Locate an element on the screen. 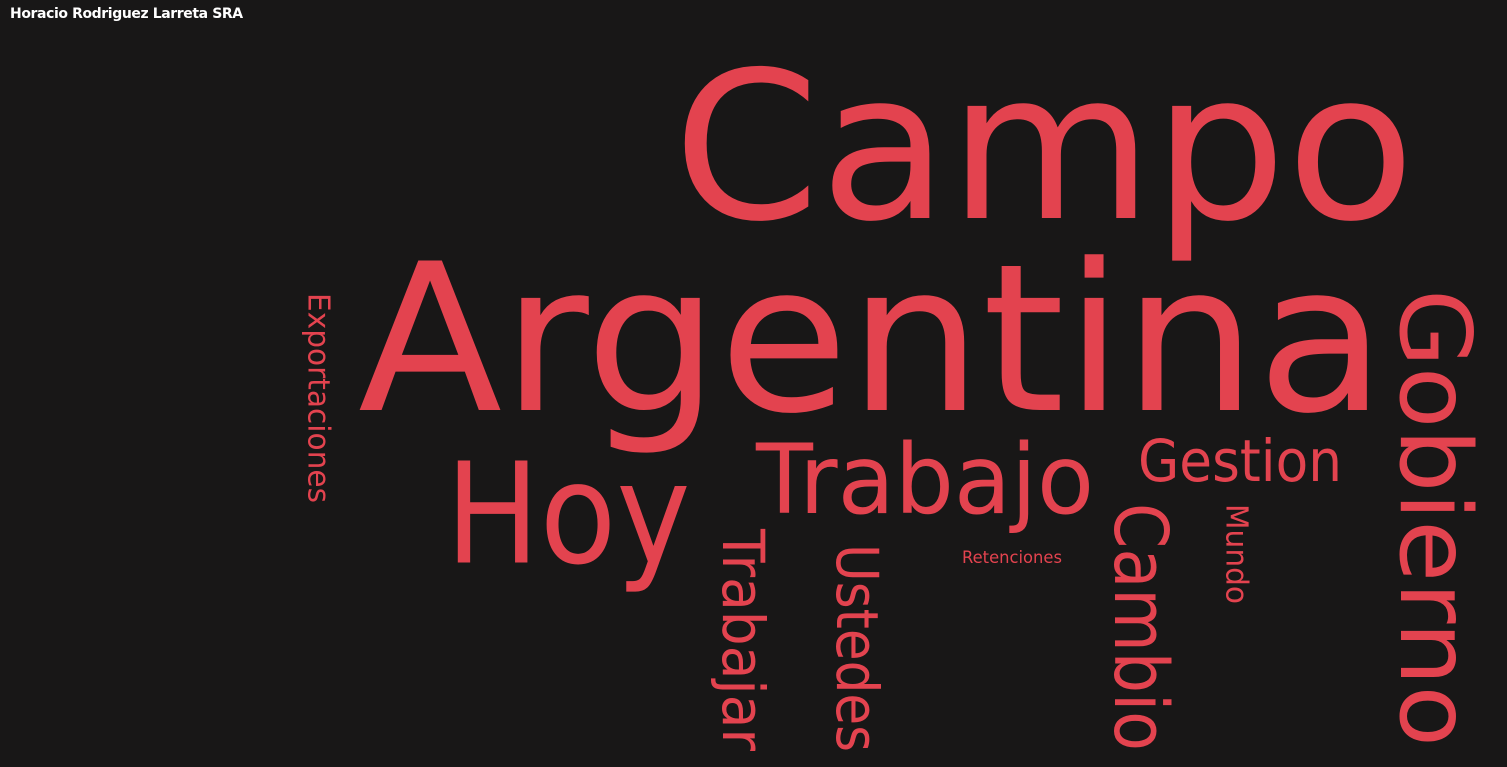 The width and height of the screenshot is (1507, 767). word-mundo: Mundo is located at coordinates (1236, 554).